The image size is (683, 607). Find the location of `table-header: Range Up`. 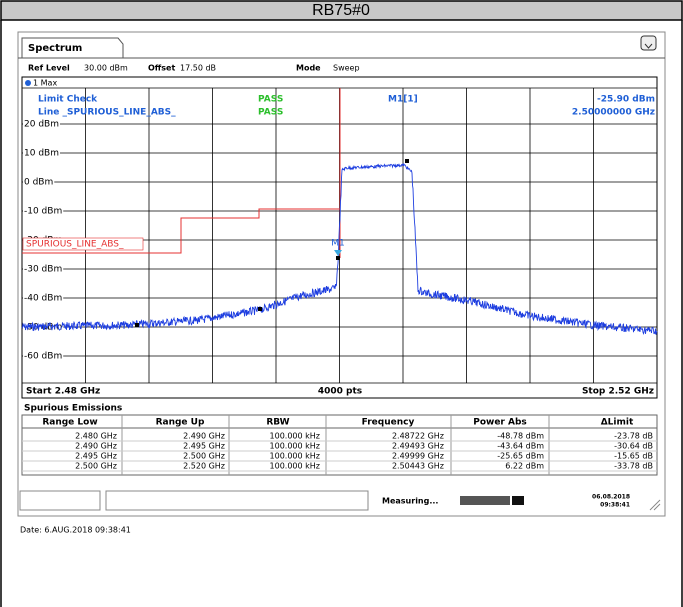

table-header: Range Up is located at coordinates (180, 423).